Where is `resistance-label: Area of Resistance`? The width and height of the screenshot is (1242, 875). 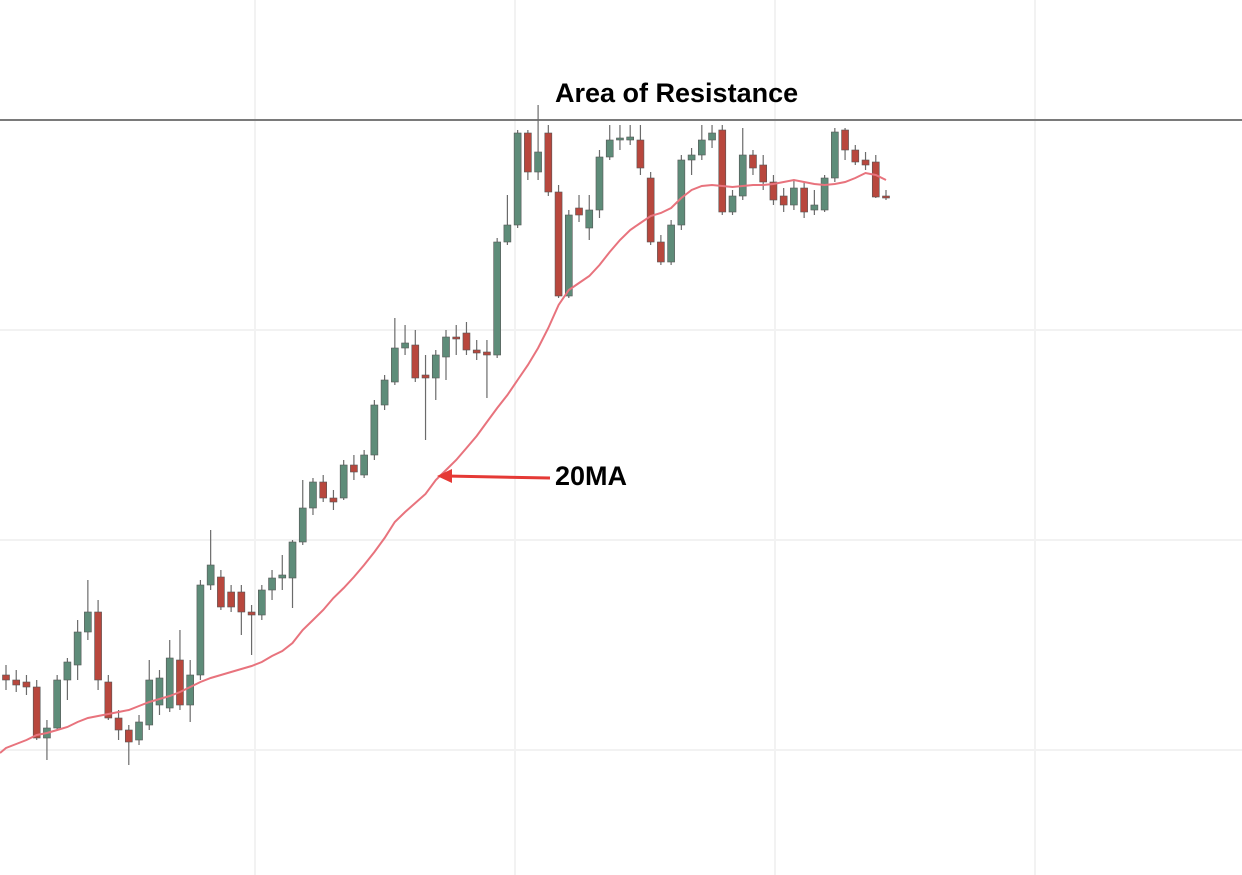 resistance-label: Area of Resistance is located at coordinates (676, 93).